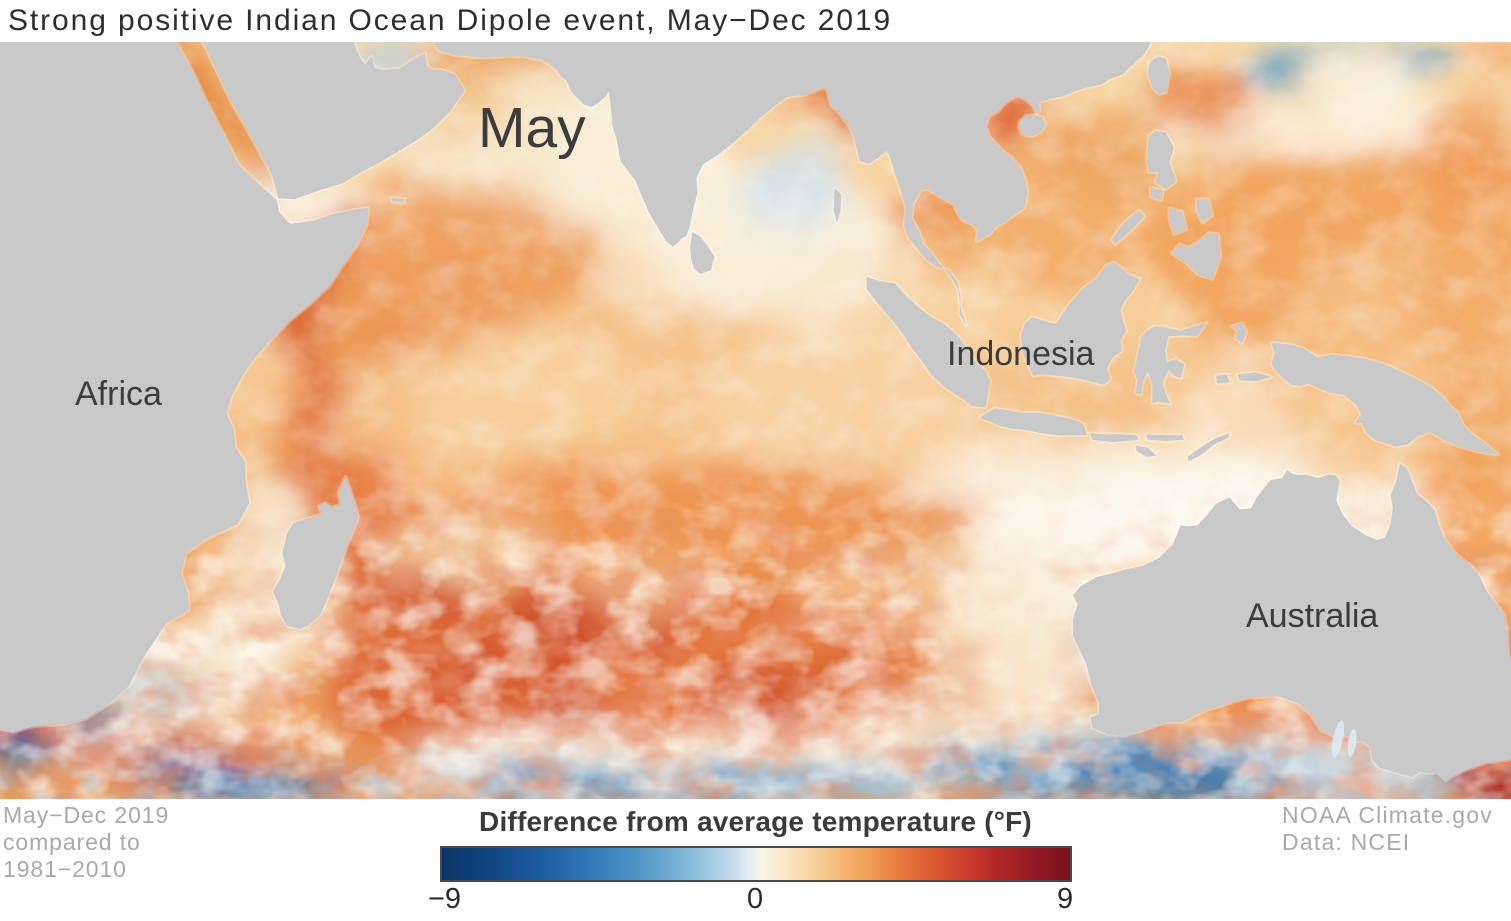 This screenshot has height=921, width=1511. What do you see at coordinates (118, 394) in the screenshot?
I see `svg-text: Africa` at bounding box center [118, 394].